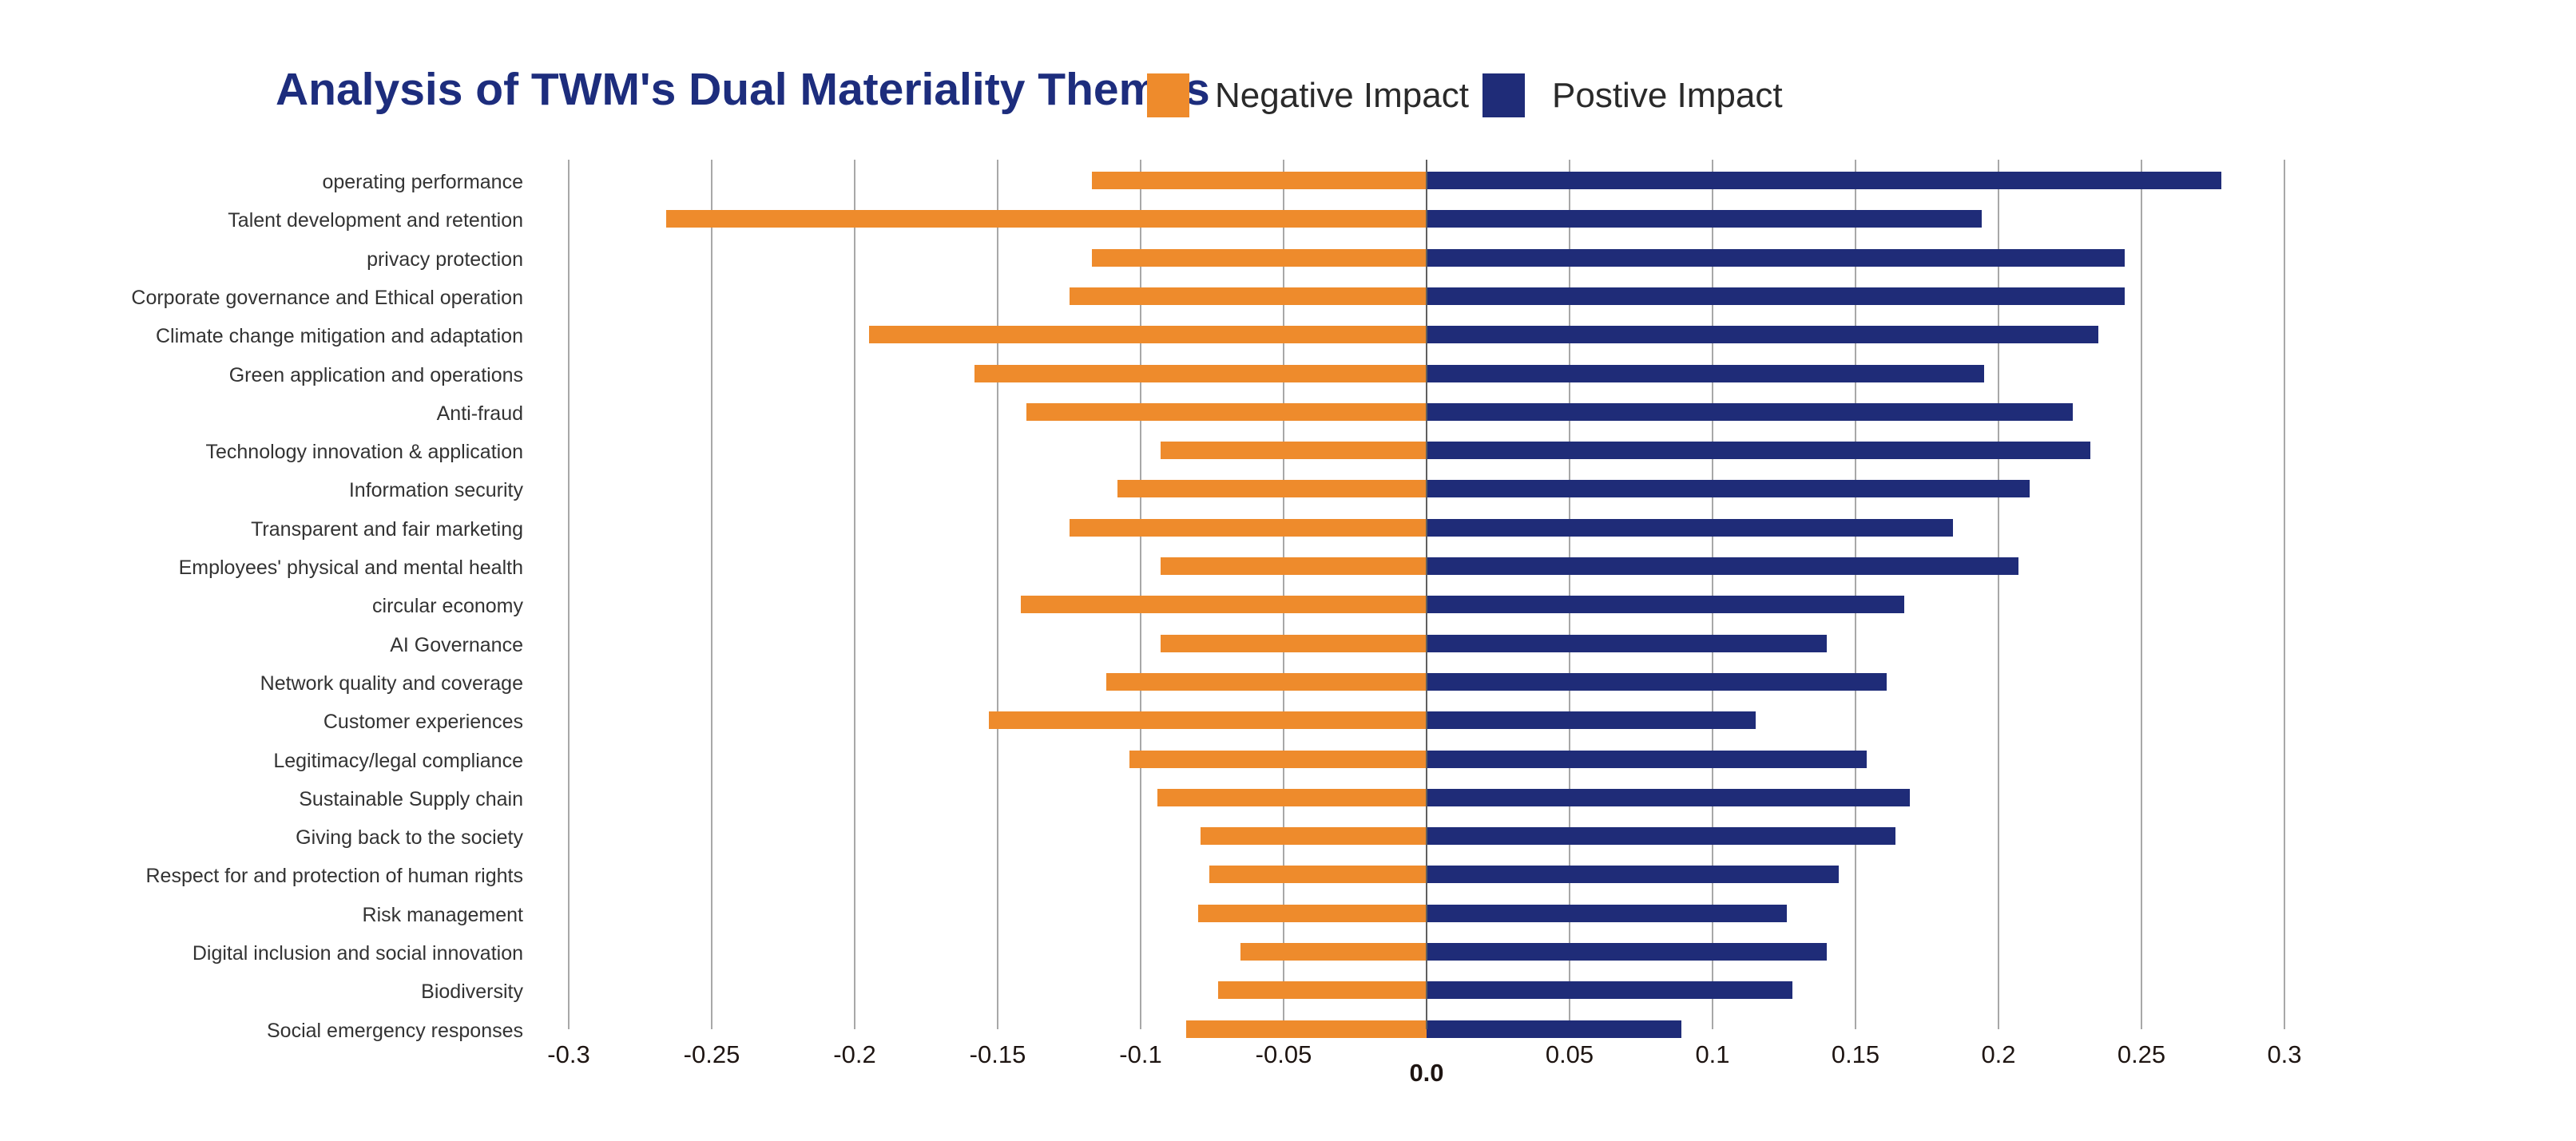  I want to click on legend-negative-swatch, so click(1168, 95).